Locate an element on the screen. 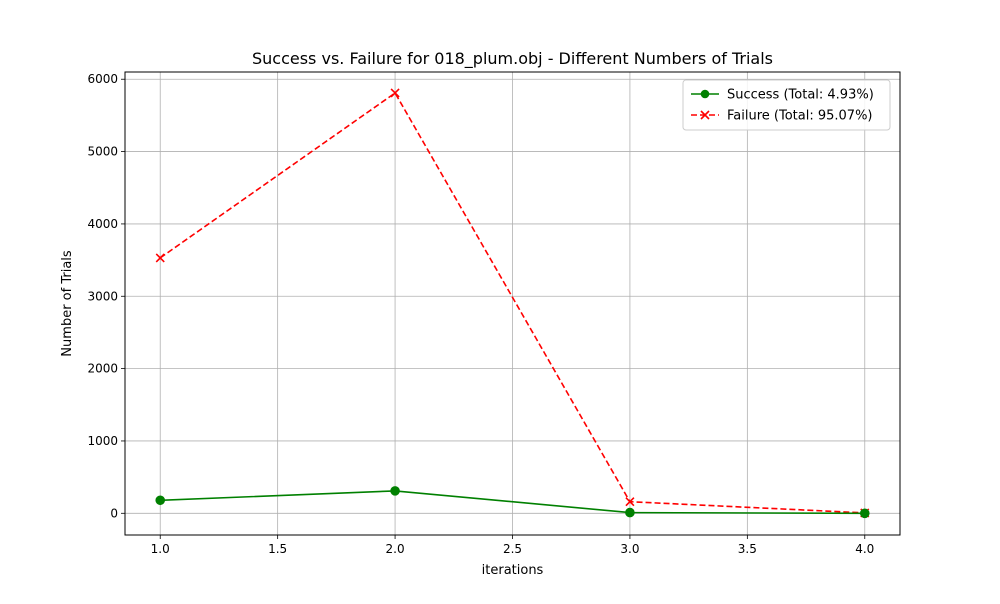  legend-marker-success is located at coordinates (705, 94).